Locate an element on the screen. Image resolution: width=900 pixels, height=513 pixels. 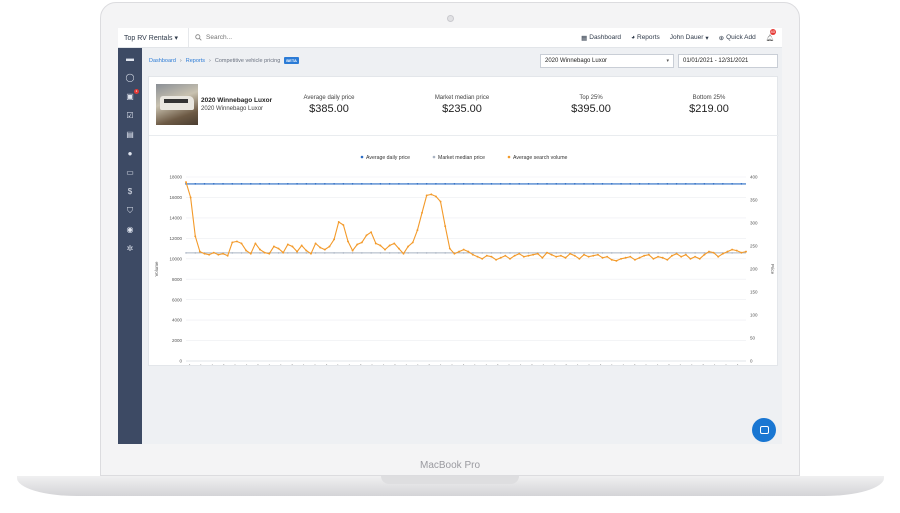
inbox-icon: ▣ 1 is located at coordinates (132, 95).